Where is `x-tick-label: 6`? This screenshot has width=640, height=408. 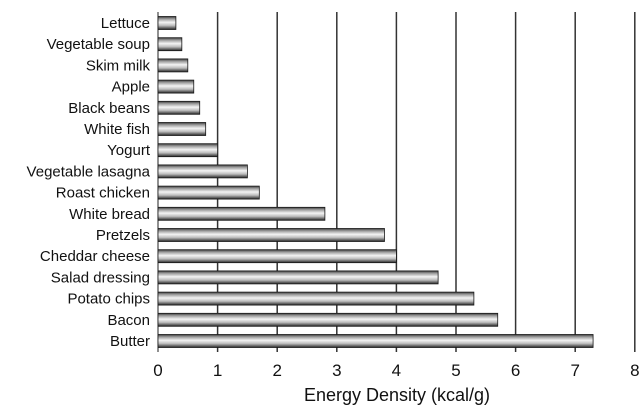
x-tick-label: 6 is located at coordinates (515, 370).